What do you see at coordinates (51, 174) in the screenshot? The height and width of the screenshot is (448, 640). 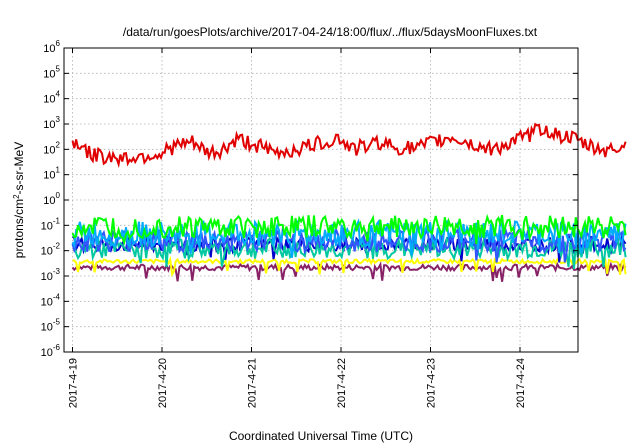 I see `y-tick-label: 10¹` at bounding box center [51, 174].